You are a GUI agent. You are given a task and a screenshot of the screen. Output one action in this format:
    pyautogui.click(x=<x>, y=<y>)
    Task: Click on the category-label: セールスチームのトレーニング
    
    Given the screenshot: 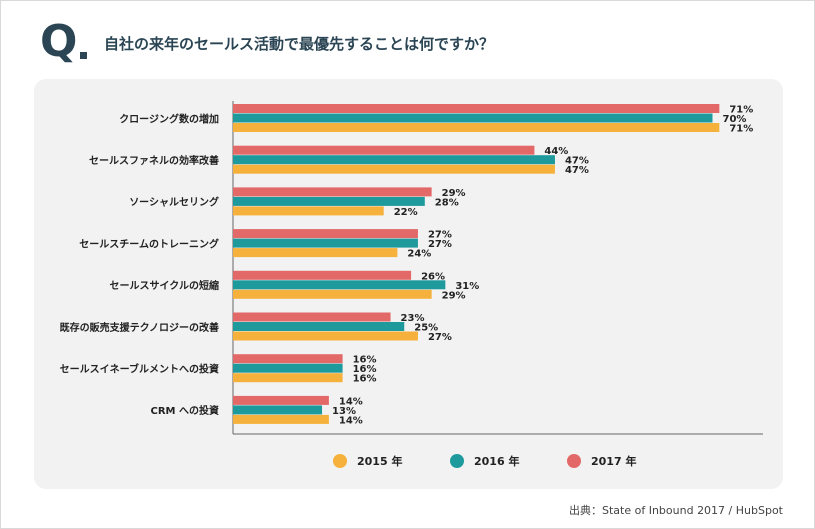 What is the action you would take?
    pyautogui.click(x=149, y=243)
    